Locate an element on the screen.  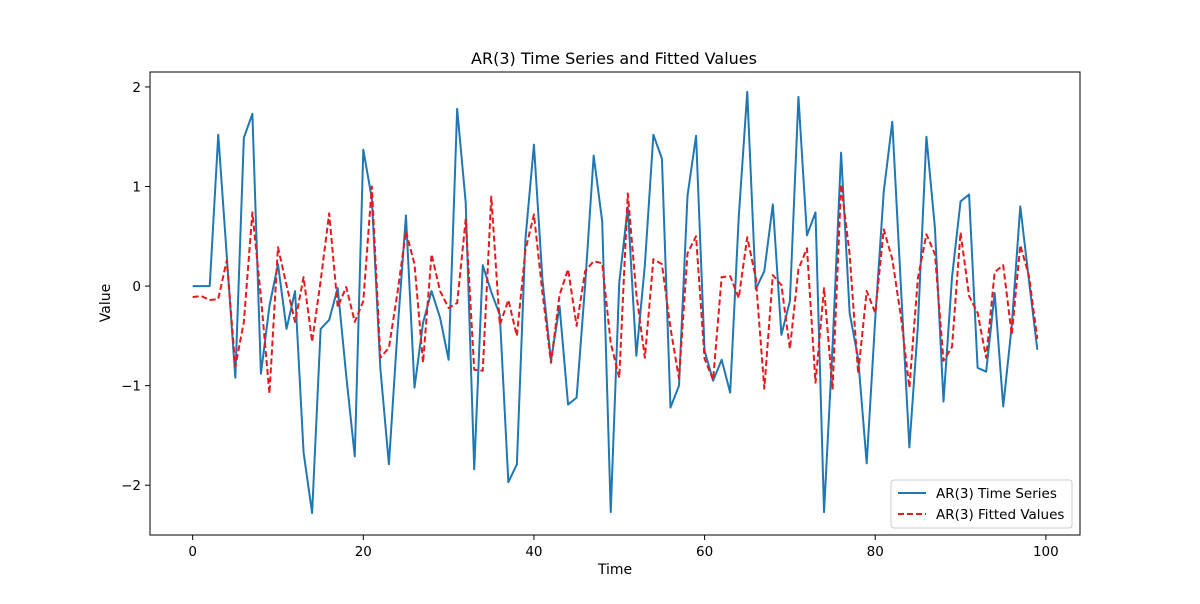
y-tick-label: −2 is located at coordinates (131, 486).